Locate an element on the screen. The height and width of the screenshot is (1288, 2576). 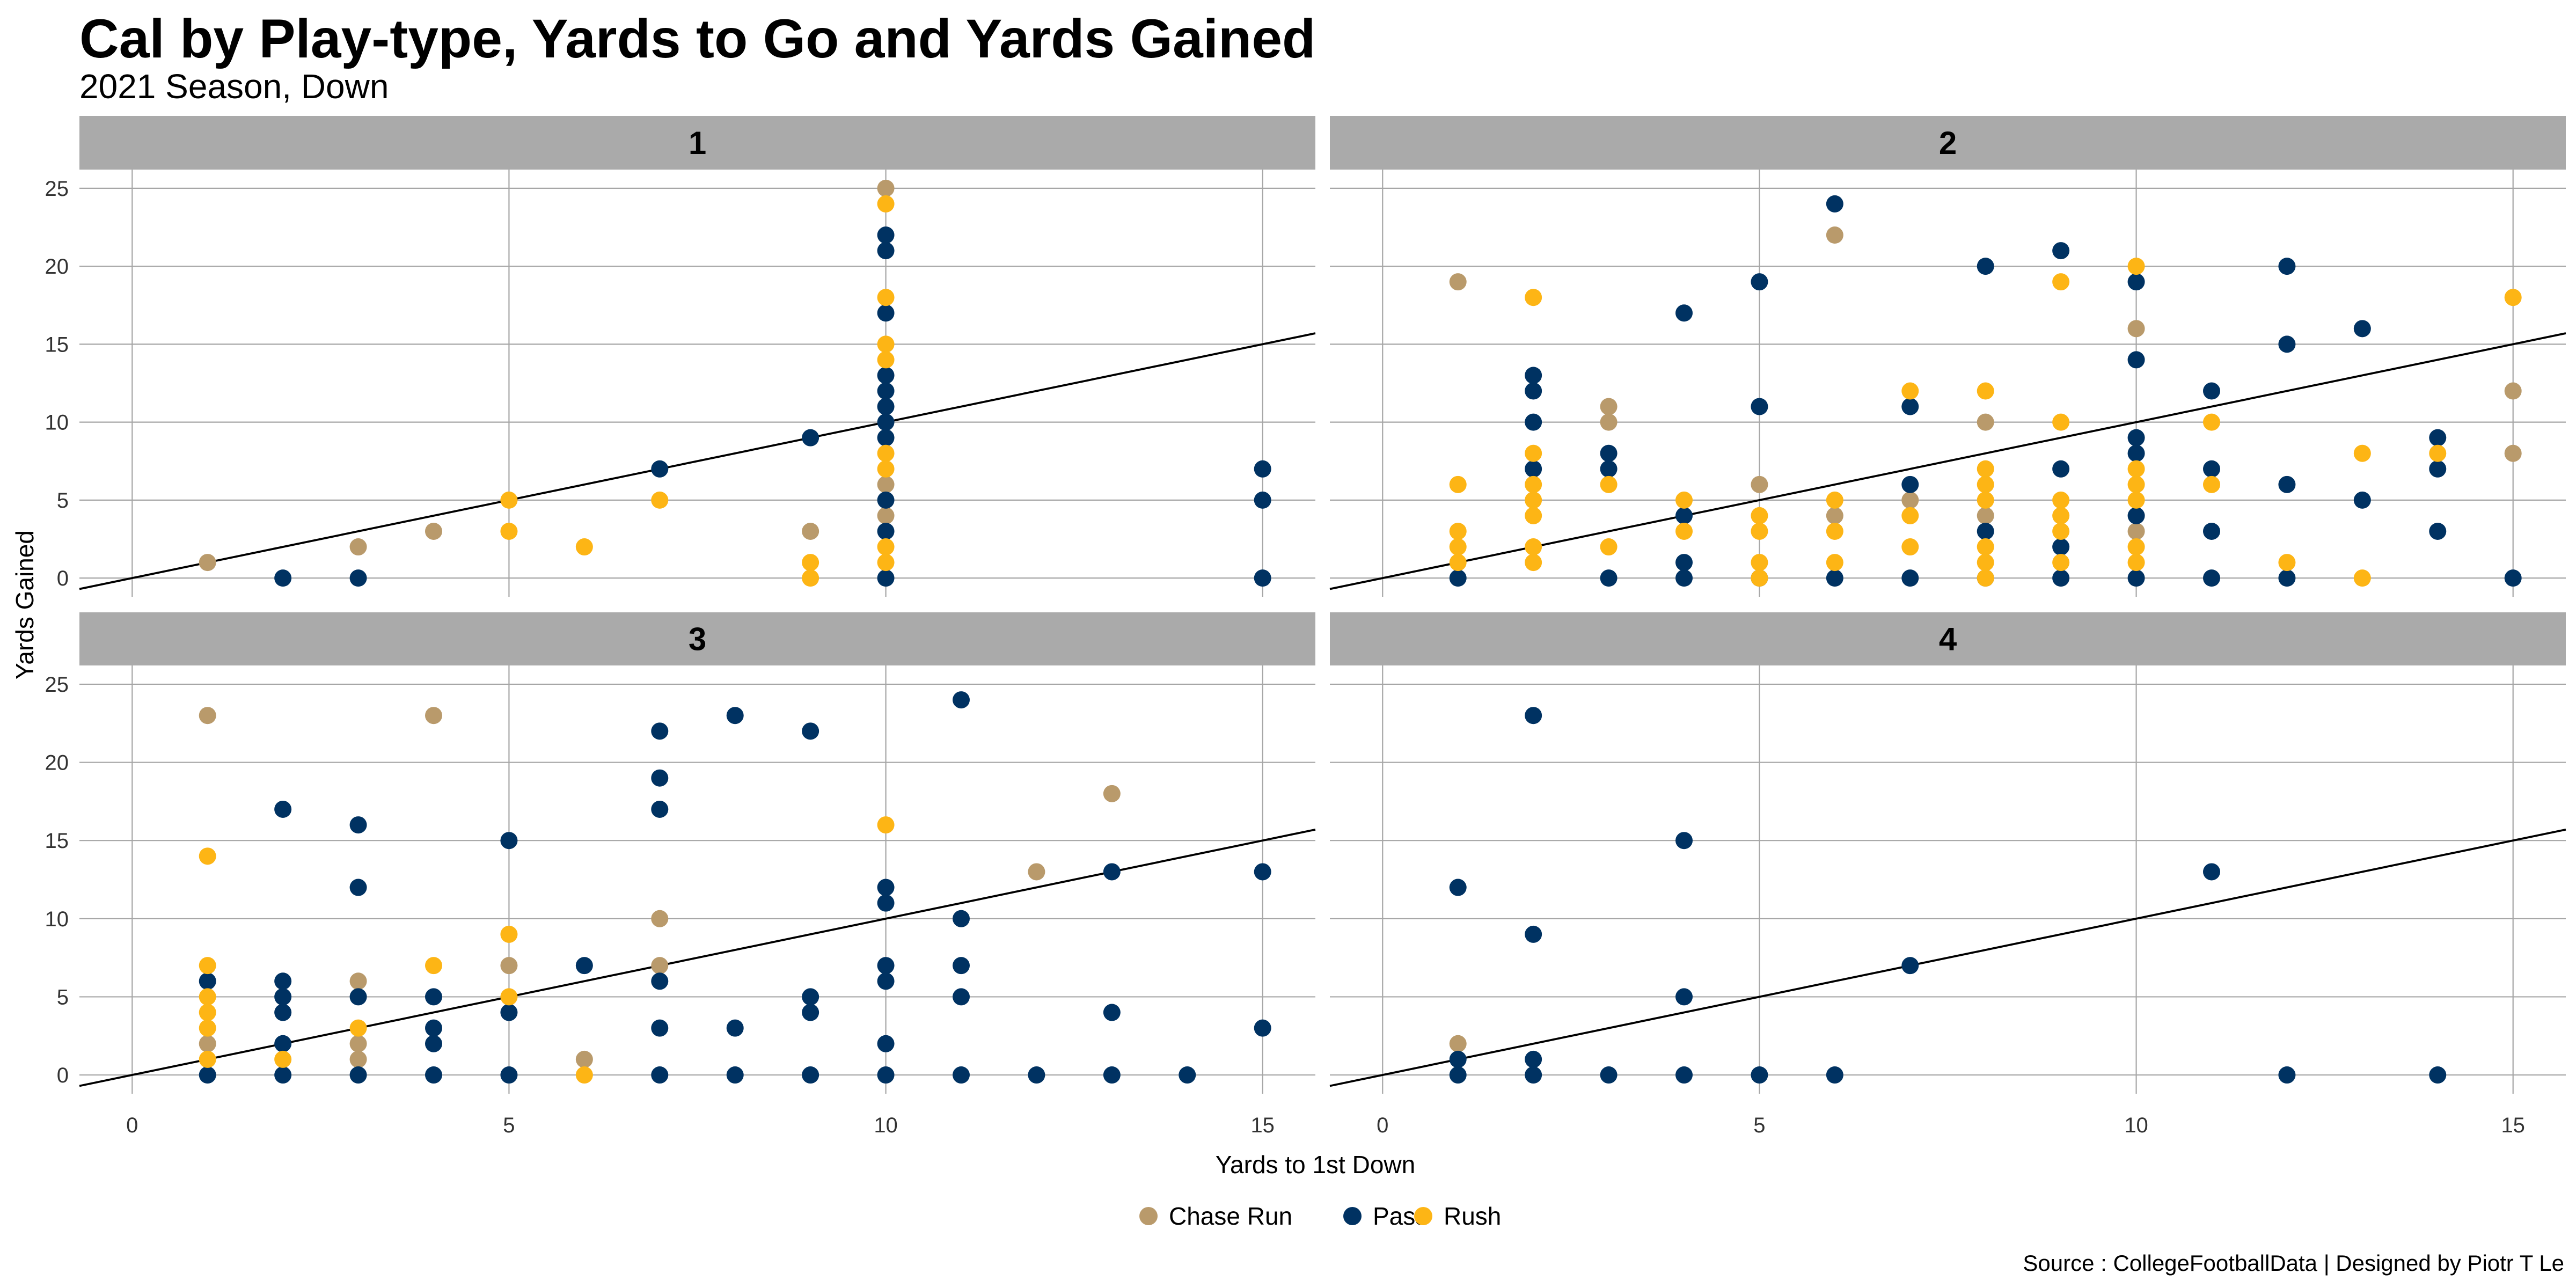
facet-label-4: 4 is located at coordinates (1948, 639).